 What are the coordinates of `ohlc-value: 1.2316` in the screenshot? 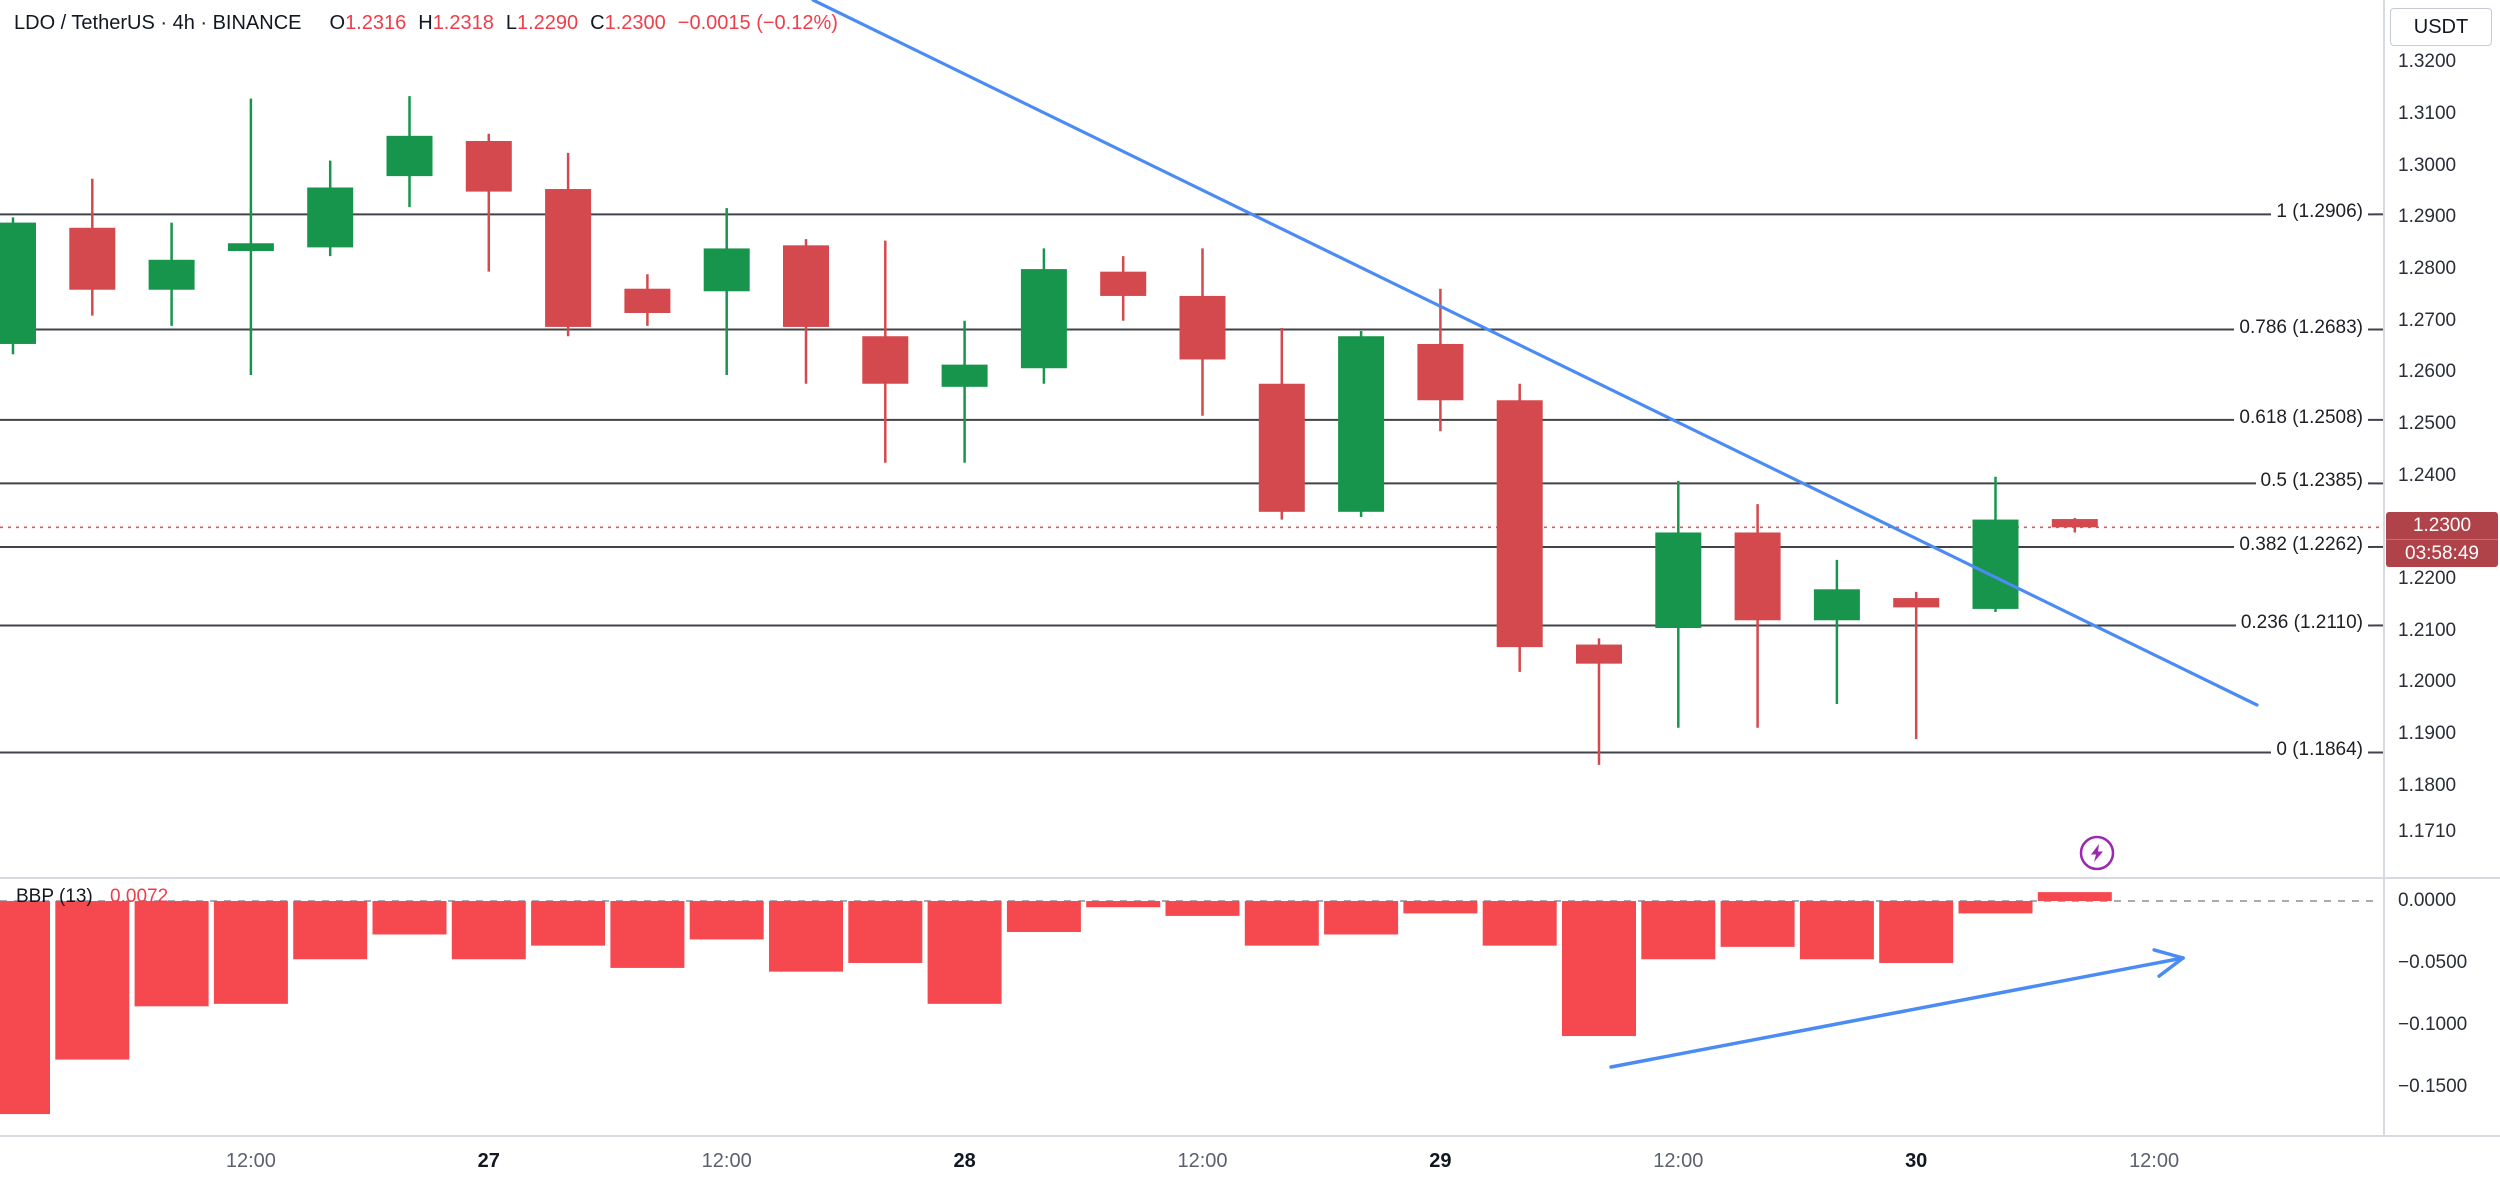 It's located at (376, 23).